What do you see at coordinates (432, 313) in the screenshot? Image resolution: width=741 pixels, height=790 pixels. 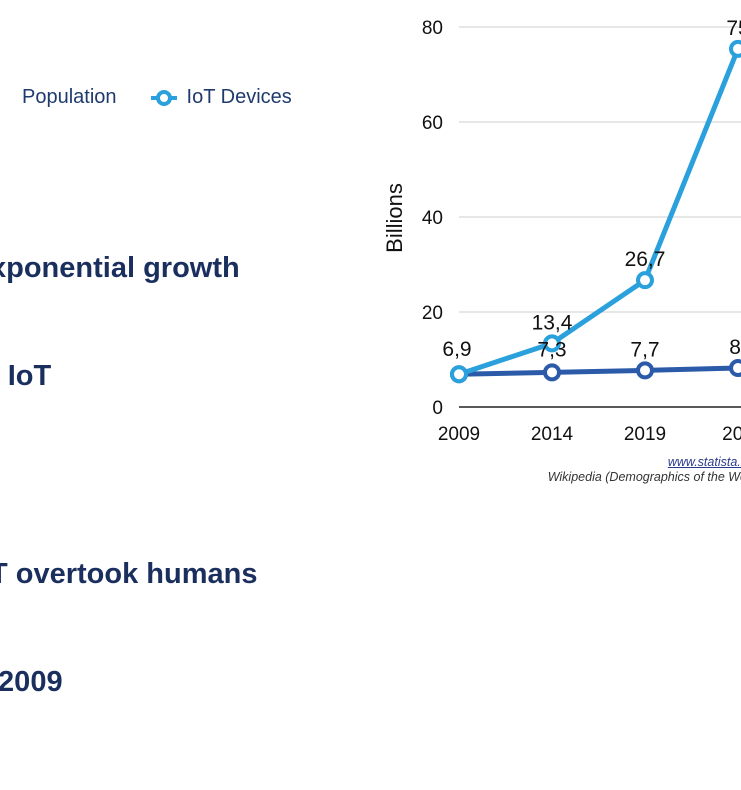 I see `y-tick-label: 20` at bounding box center [432, 313].